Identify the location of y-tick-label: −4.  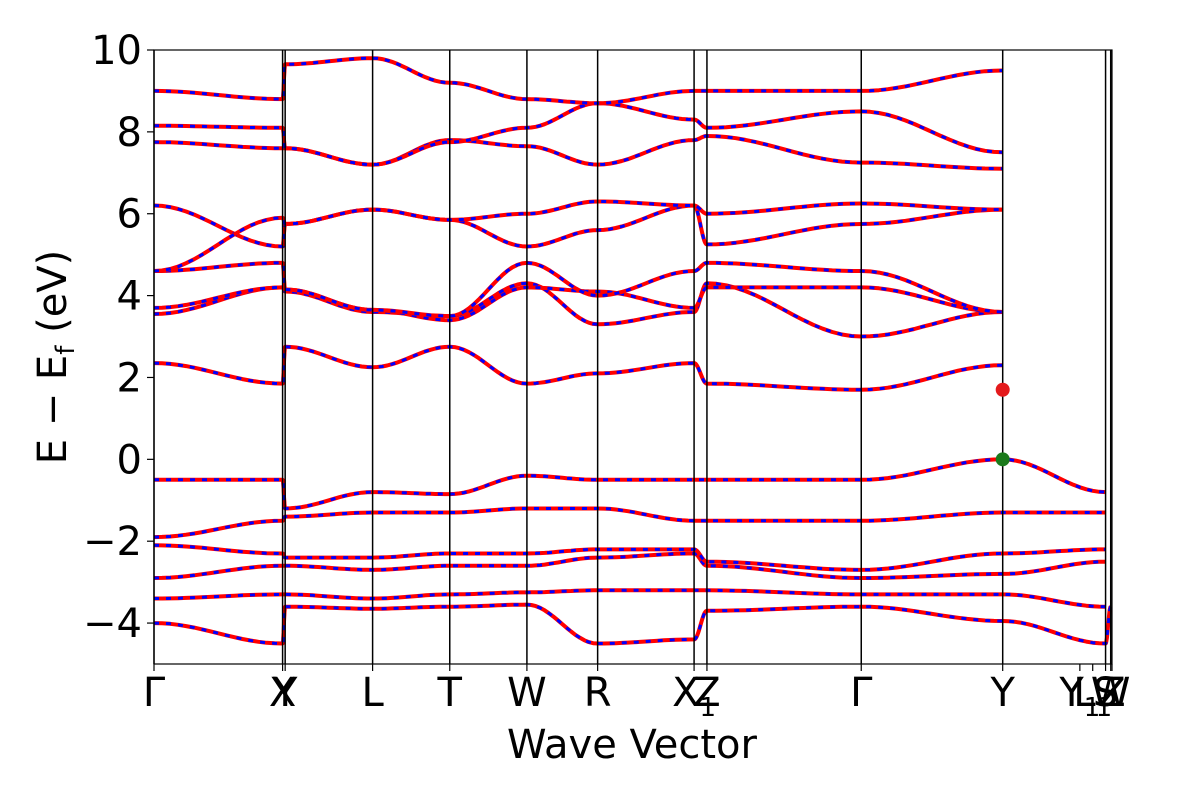
(112, 624).